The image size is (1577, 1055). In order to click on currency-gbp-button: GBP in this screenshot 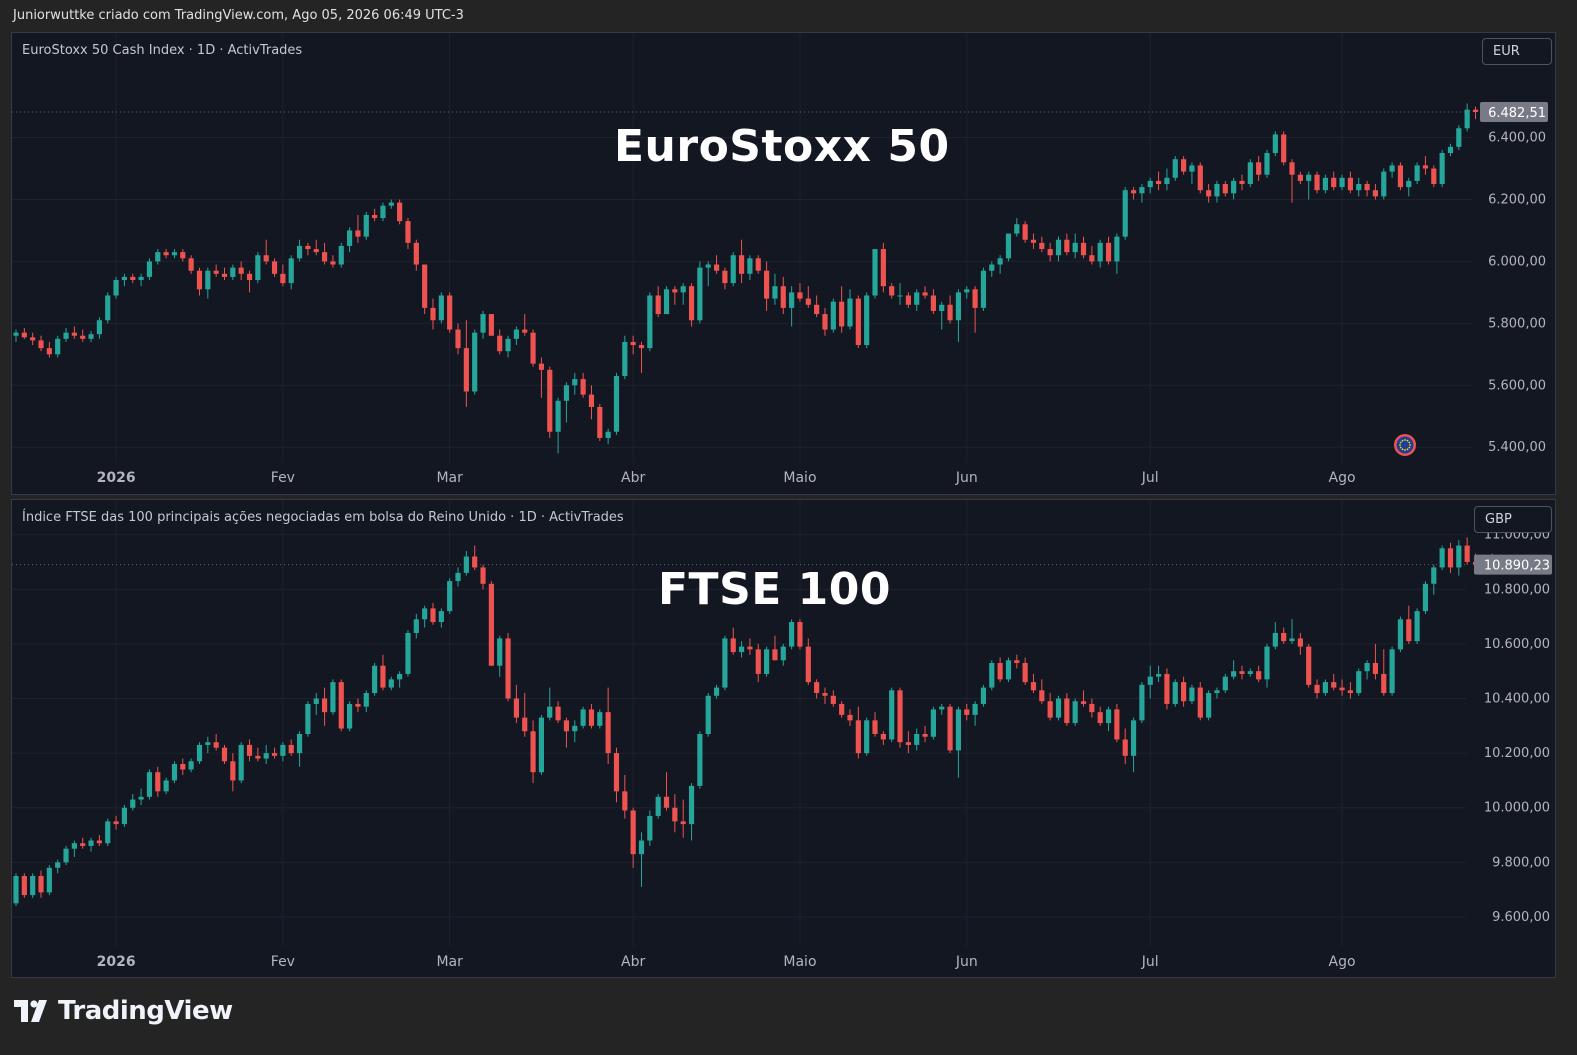, I will do `click(1513, 519)`.